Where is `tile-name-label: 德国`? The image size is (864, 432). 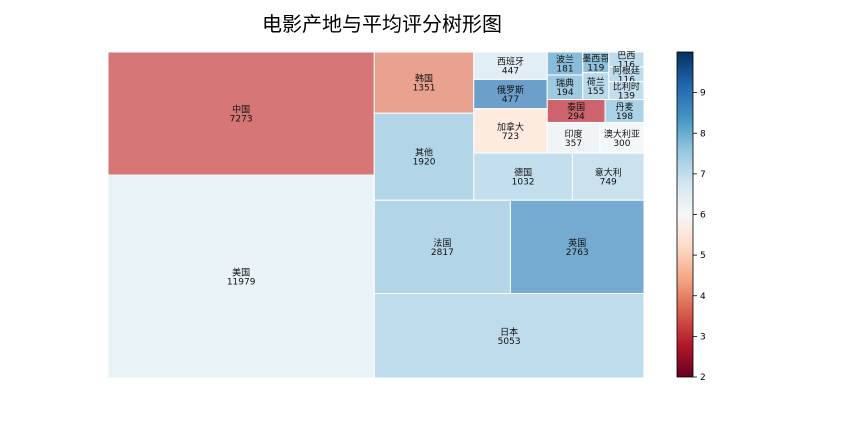
tile-name-label: 德国 is located at coordinates (523, 173).